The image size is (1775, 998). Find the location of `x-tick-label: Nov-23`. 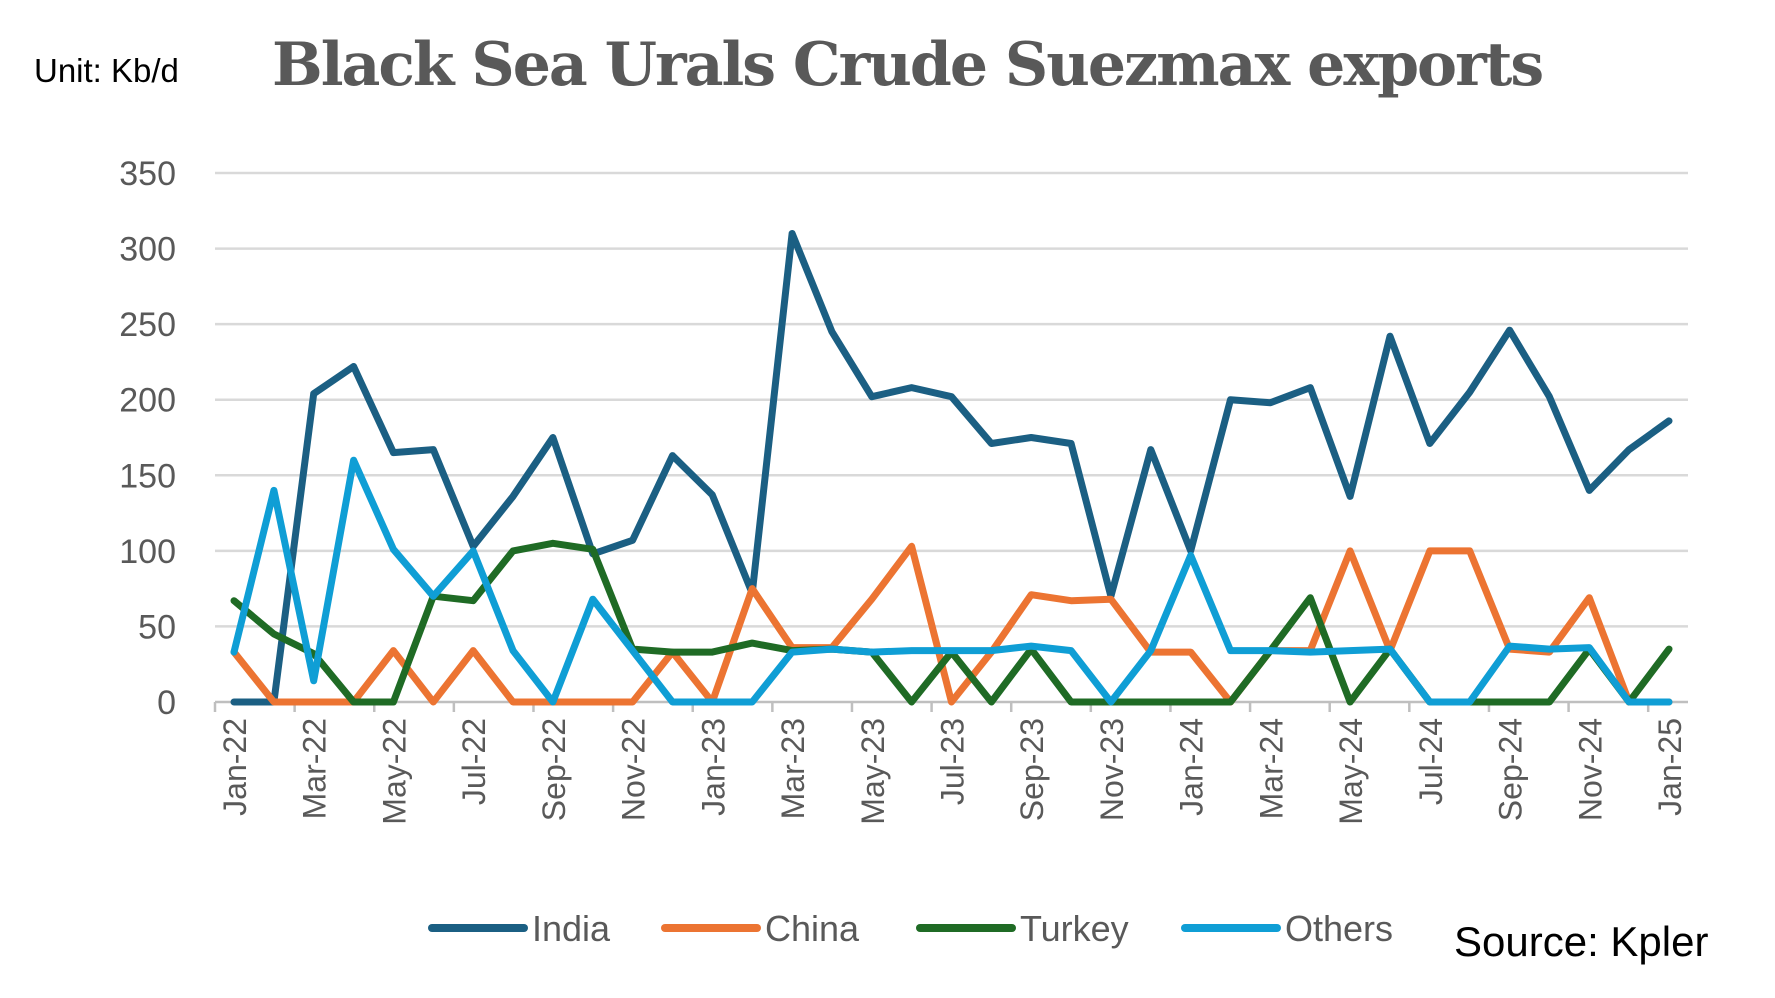

x-tick-label: Nov-23 is located at coordinates (1112, 769).